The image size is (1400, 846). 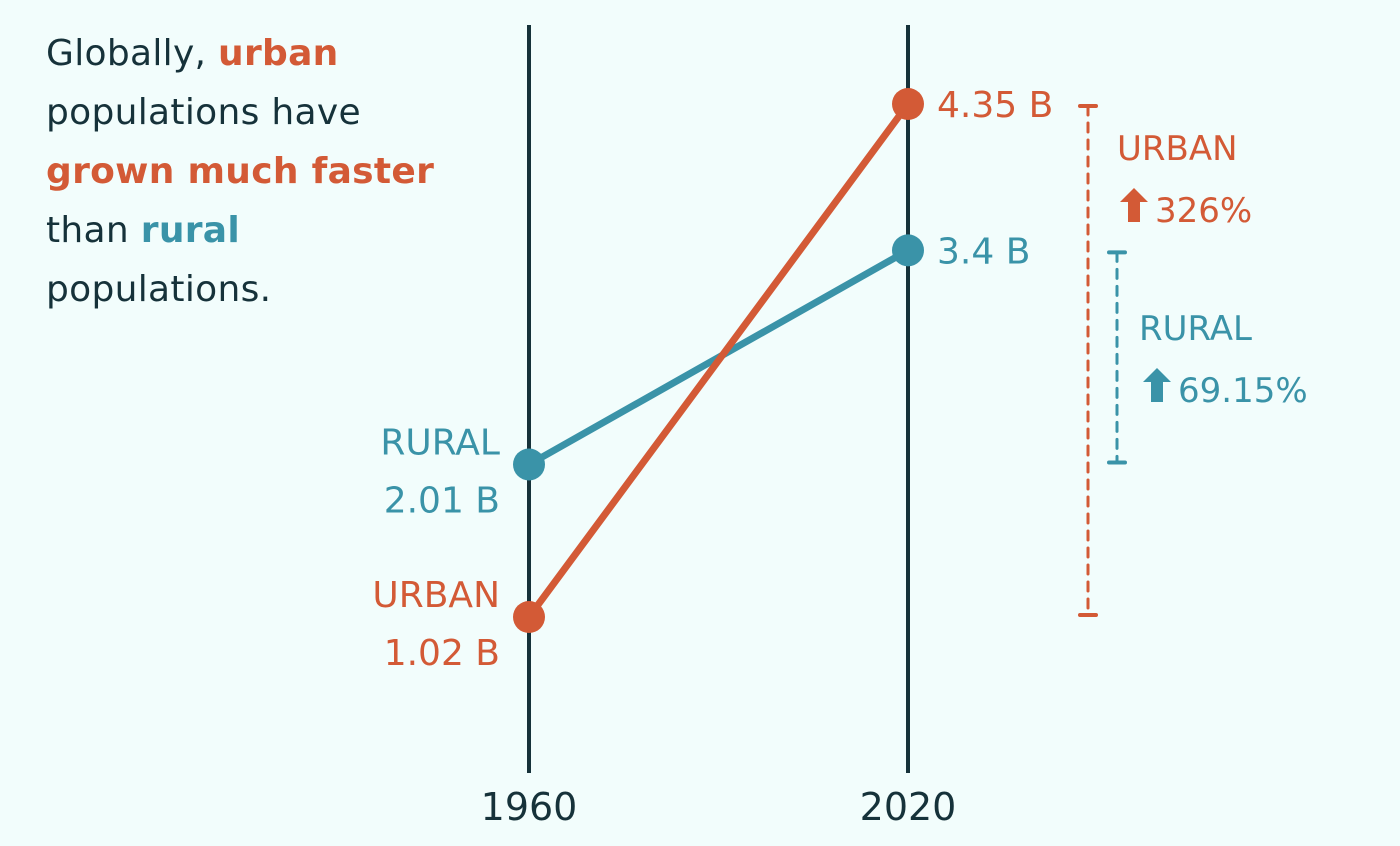 I want to click on urban-value-1960: 1.02 B, so click(x=442, y=653).